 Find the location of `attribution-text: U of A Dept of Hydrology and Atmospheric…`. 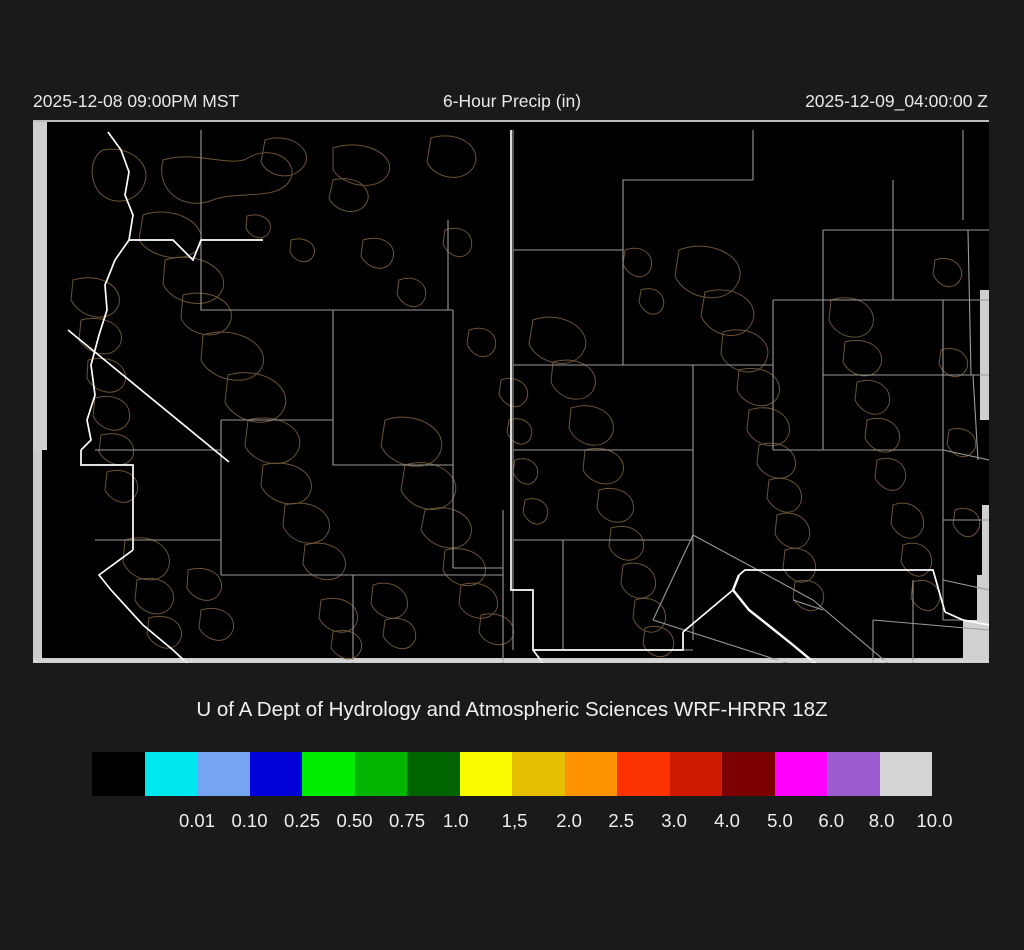

attribution-text: U of A Dept of Hydrology and Atmospheric… is located at coordinates (512, 709).